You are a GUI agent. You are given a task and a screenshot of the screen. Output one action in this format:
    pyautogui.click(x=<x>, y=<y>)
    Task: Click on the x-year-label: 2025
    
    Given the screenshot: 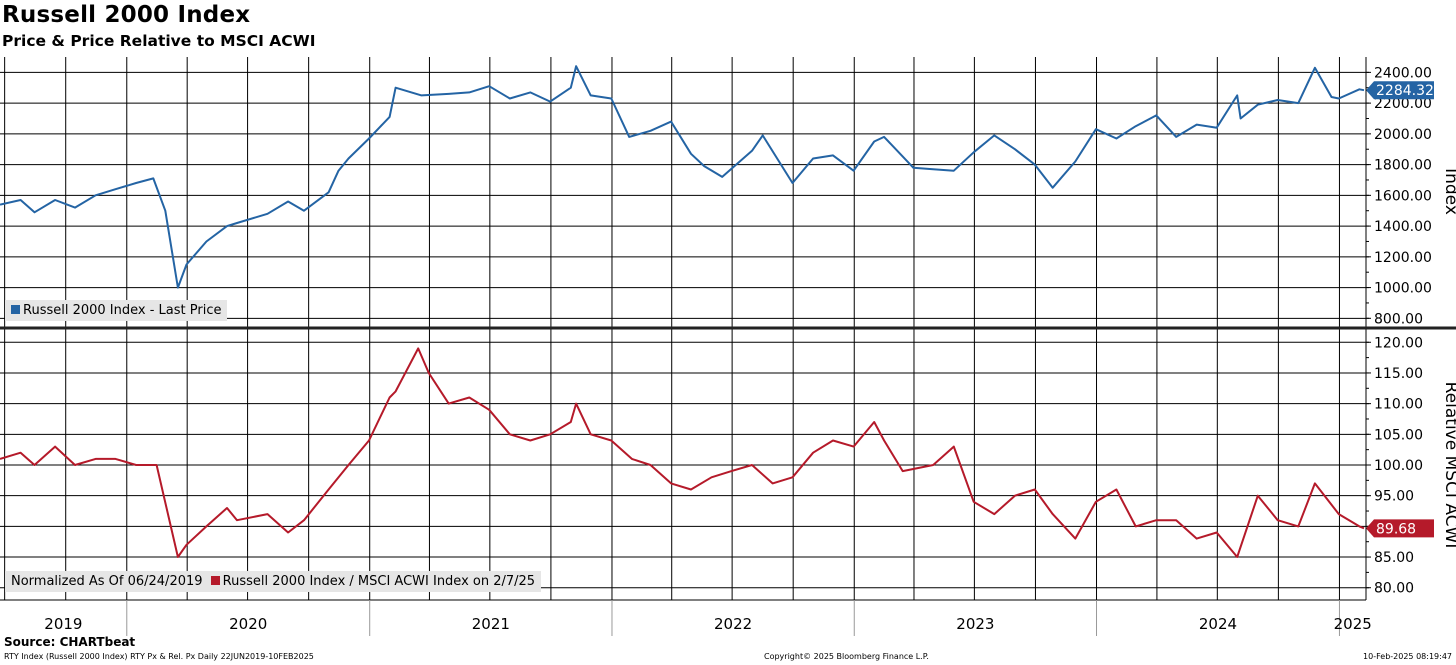 What is the action you would take?
    pyautogui.click(x=1353, y=624)
    